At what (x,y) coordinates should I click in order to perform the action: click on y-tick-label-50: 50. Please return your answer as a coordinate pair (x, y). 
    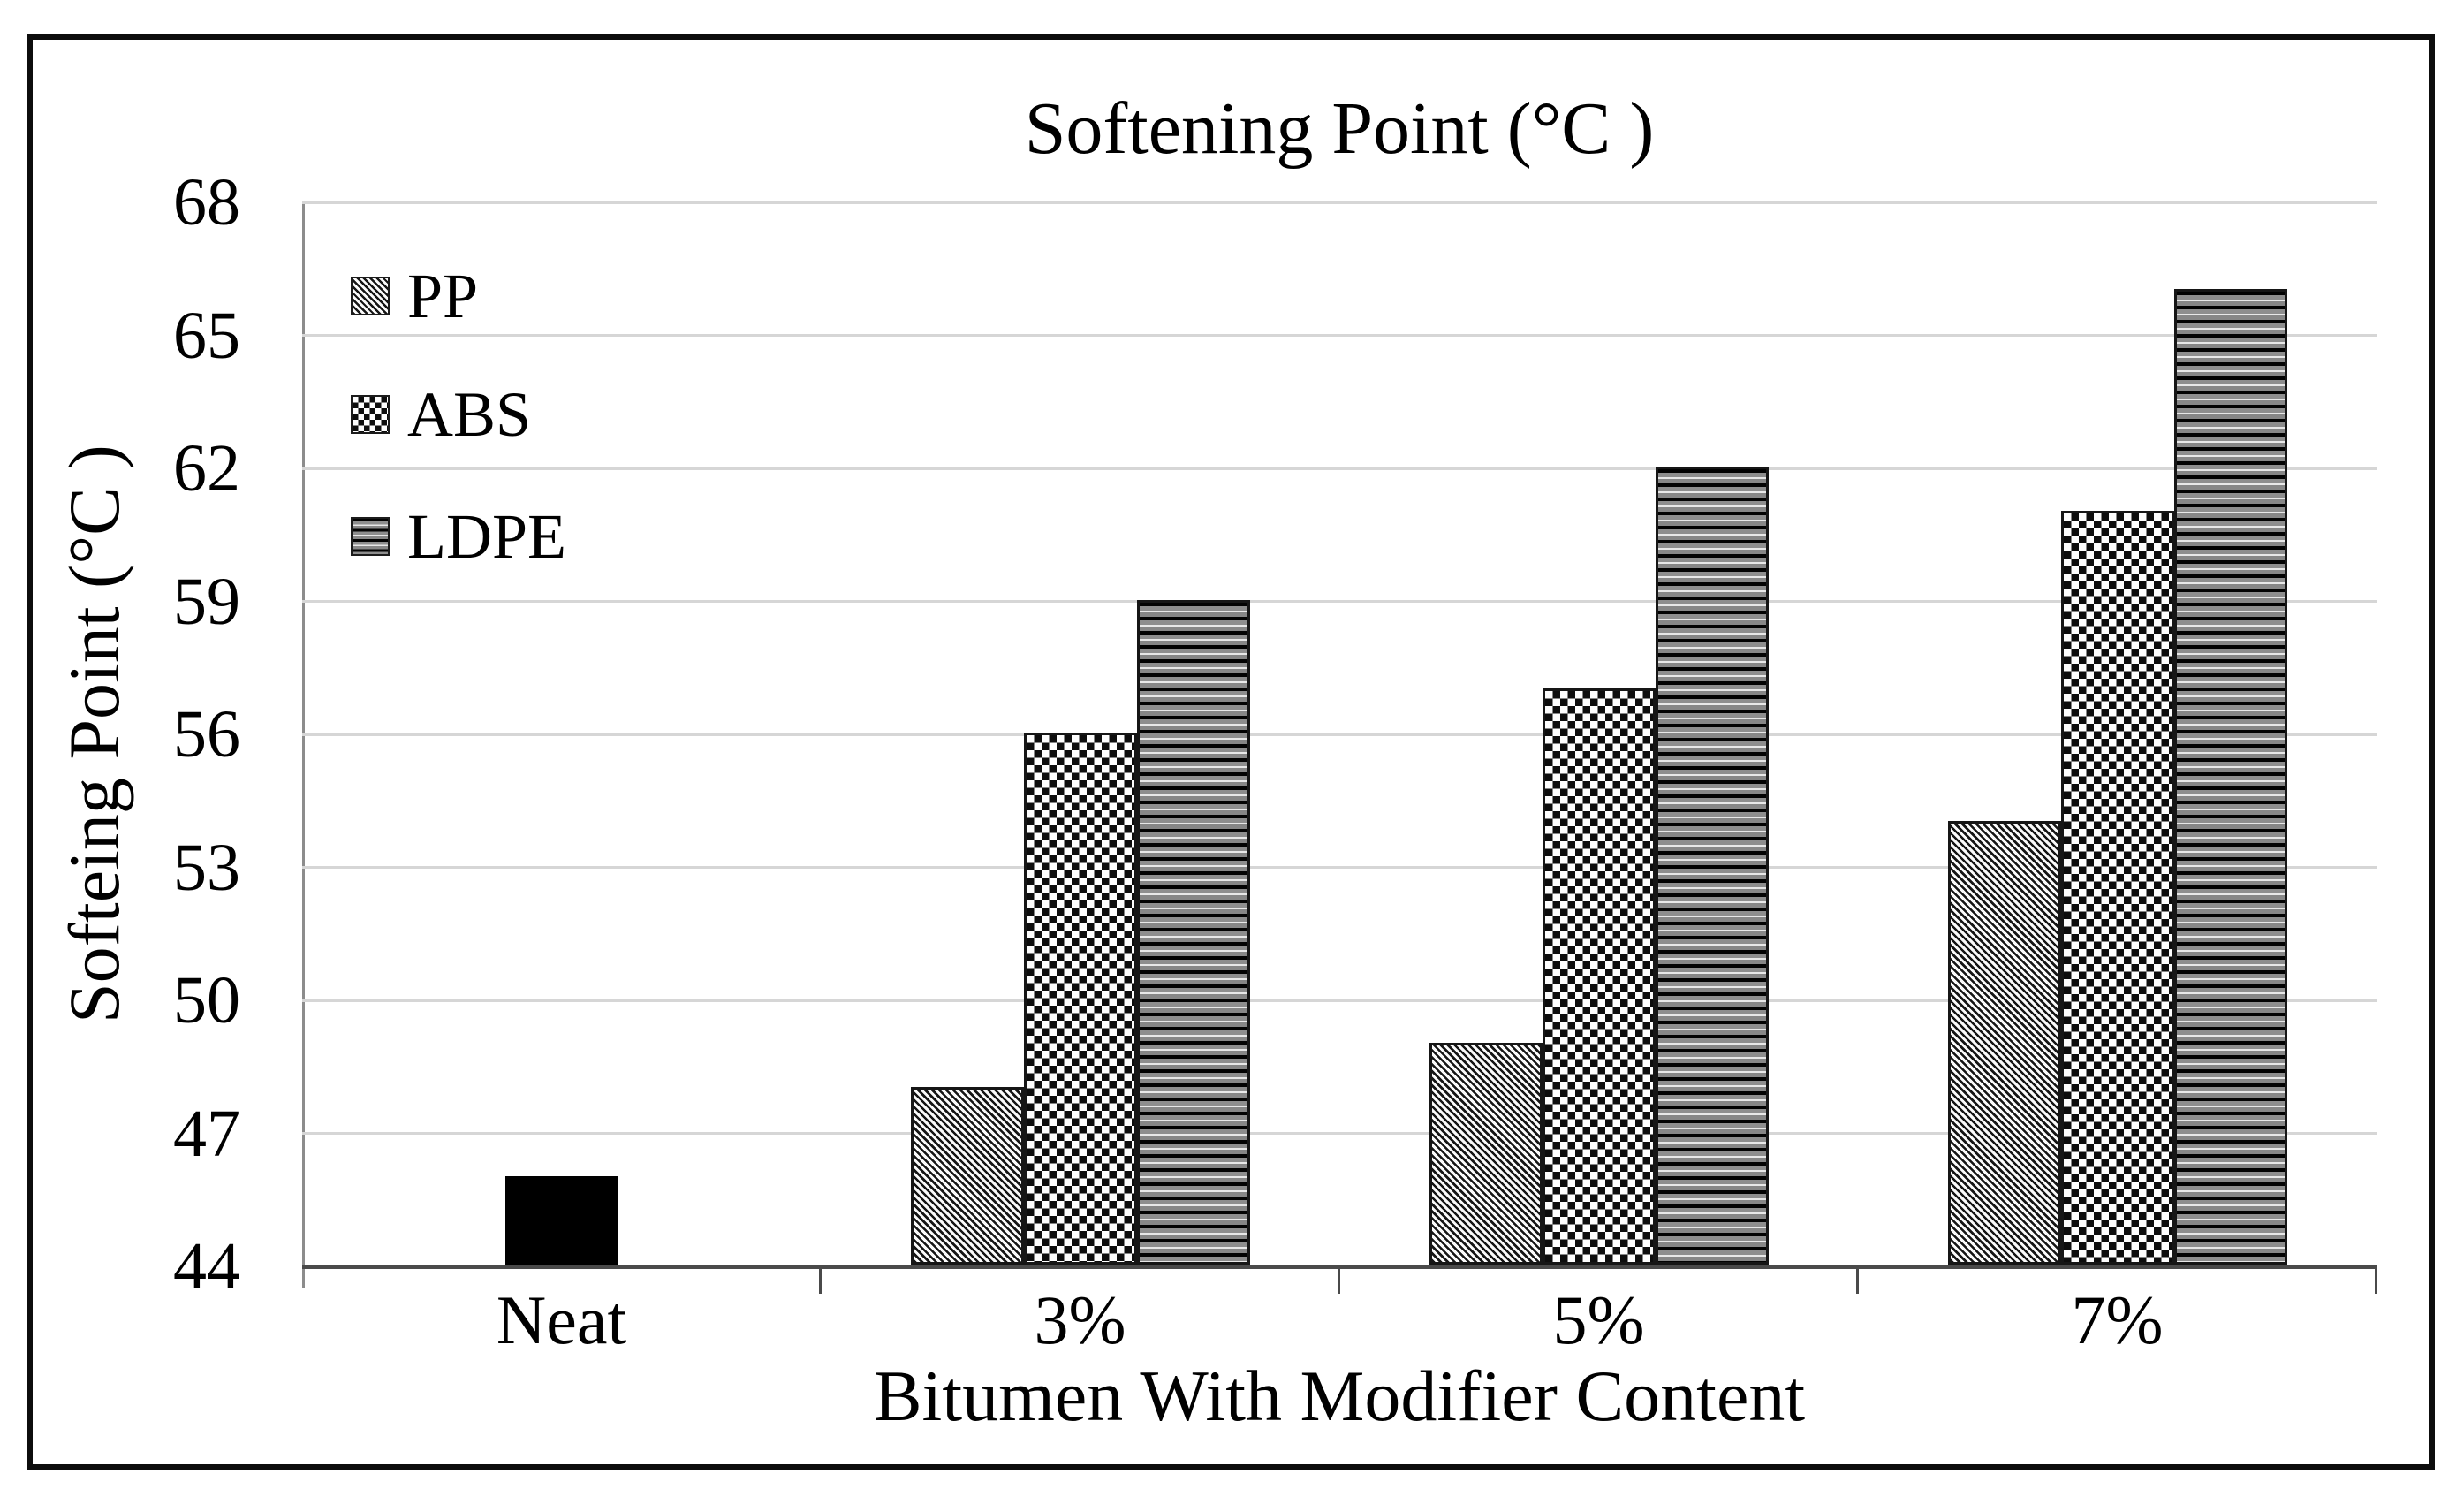
    Looking at the image, I should click on (206, 1000).